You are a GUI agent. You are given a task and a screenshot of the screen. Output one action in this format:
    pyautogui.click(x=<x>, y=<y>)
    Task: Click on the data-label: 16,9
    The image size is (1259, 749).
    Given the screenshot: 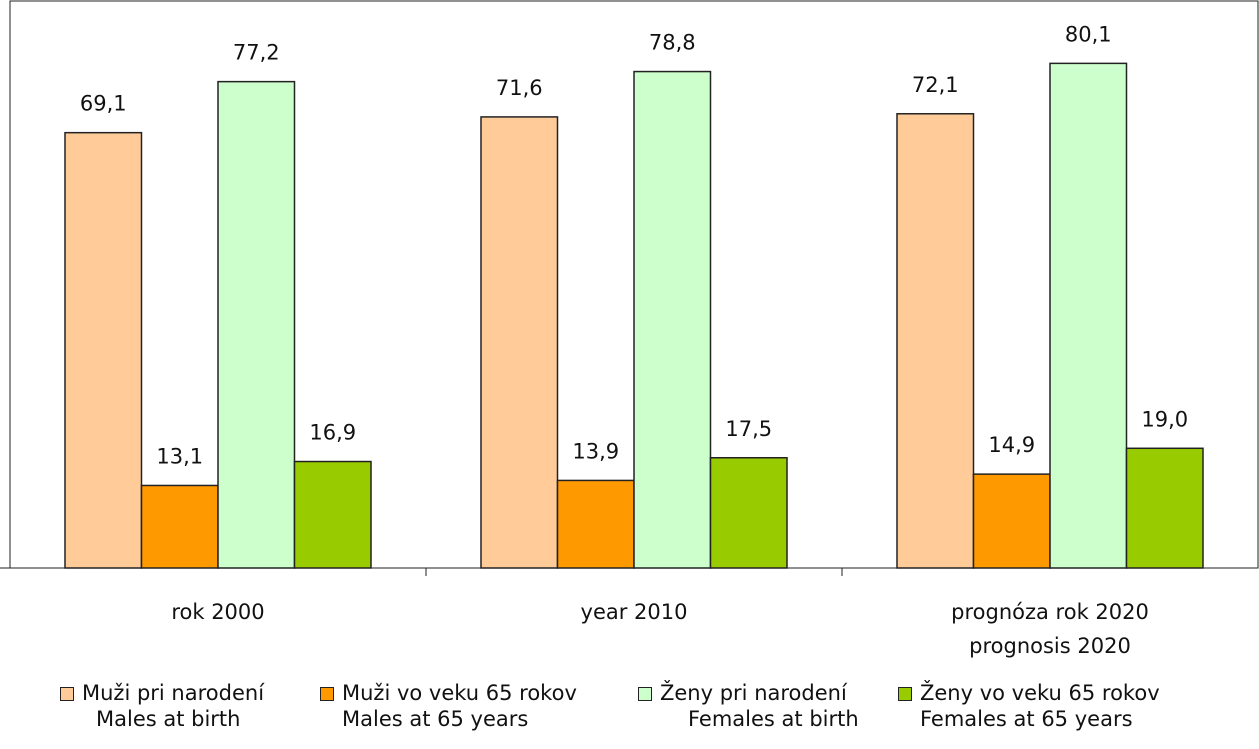 What is the action you would take?
    pyautogui.click(x=332, y=433)
    